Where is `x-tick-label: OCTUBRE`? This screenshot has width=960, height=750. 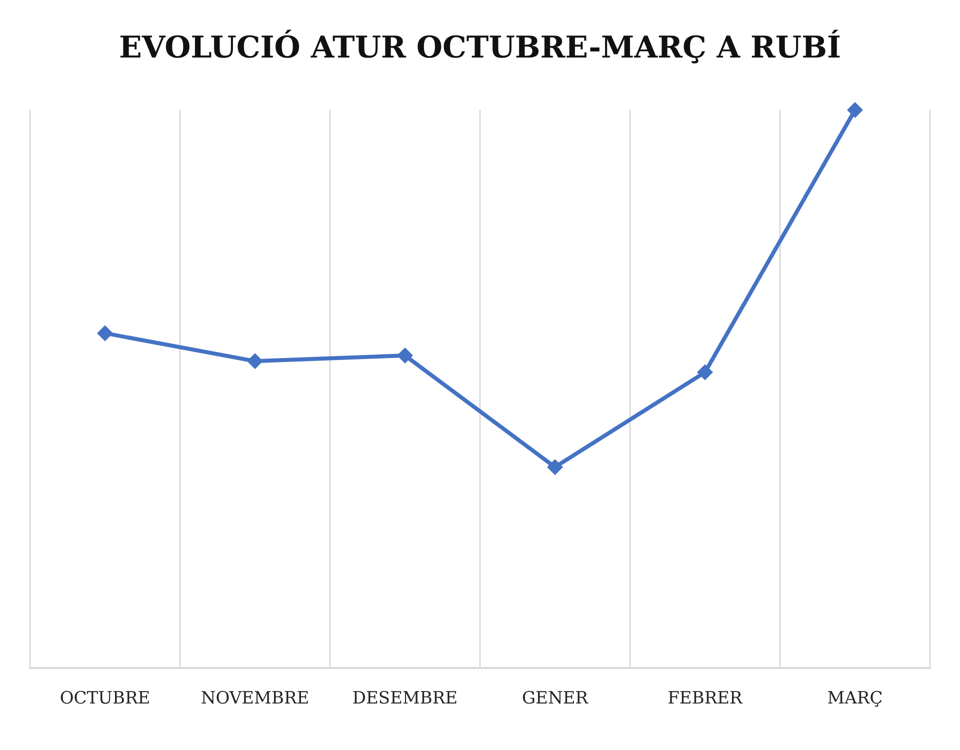
x-tick-label: OCTUBRE is located at coordinates (105, 698).